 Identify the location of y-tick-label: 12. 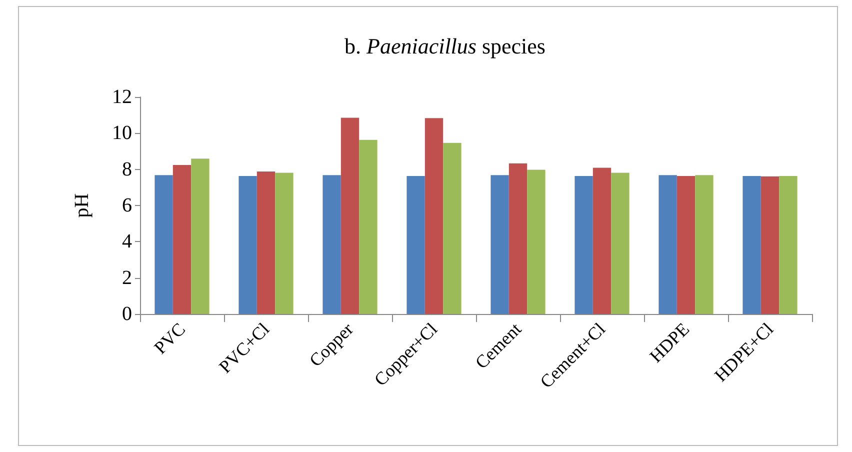
(122, 97).